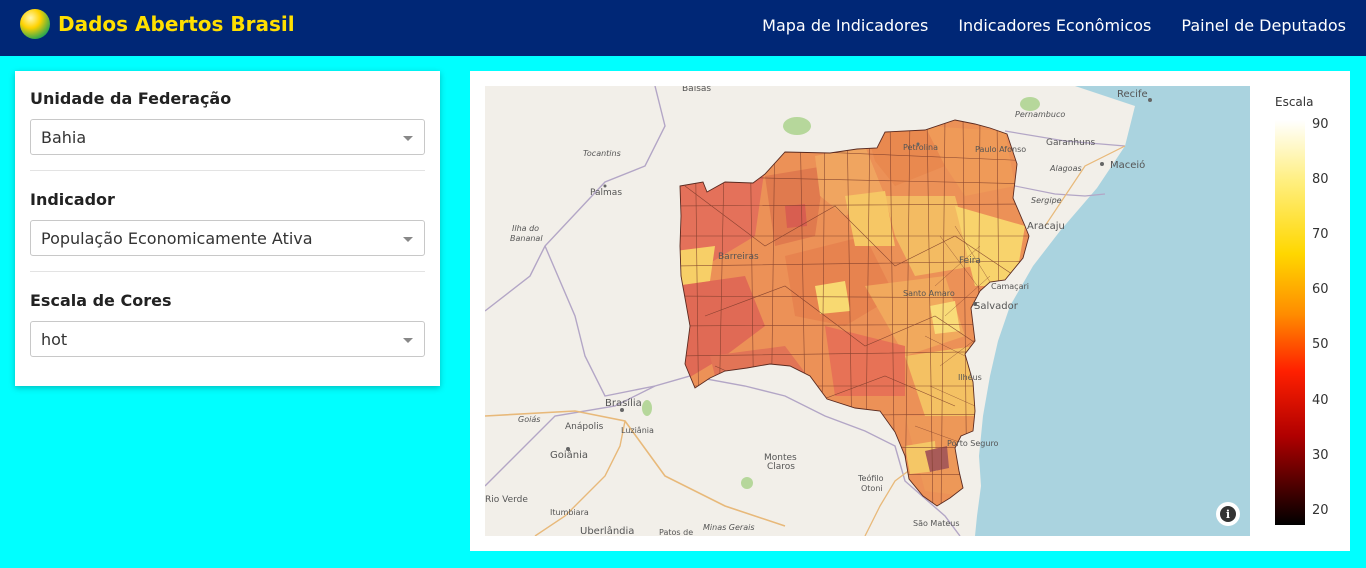 The width and height of the screenshot is (1366, 568). What do you see at coordinates (525, 228) in the screenshot?
I see `map-label-ilha-do: Ilha do` at bounding box center [525, 228].